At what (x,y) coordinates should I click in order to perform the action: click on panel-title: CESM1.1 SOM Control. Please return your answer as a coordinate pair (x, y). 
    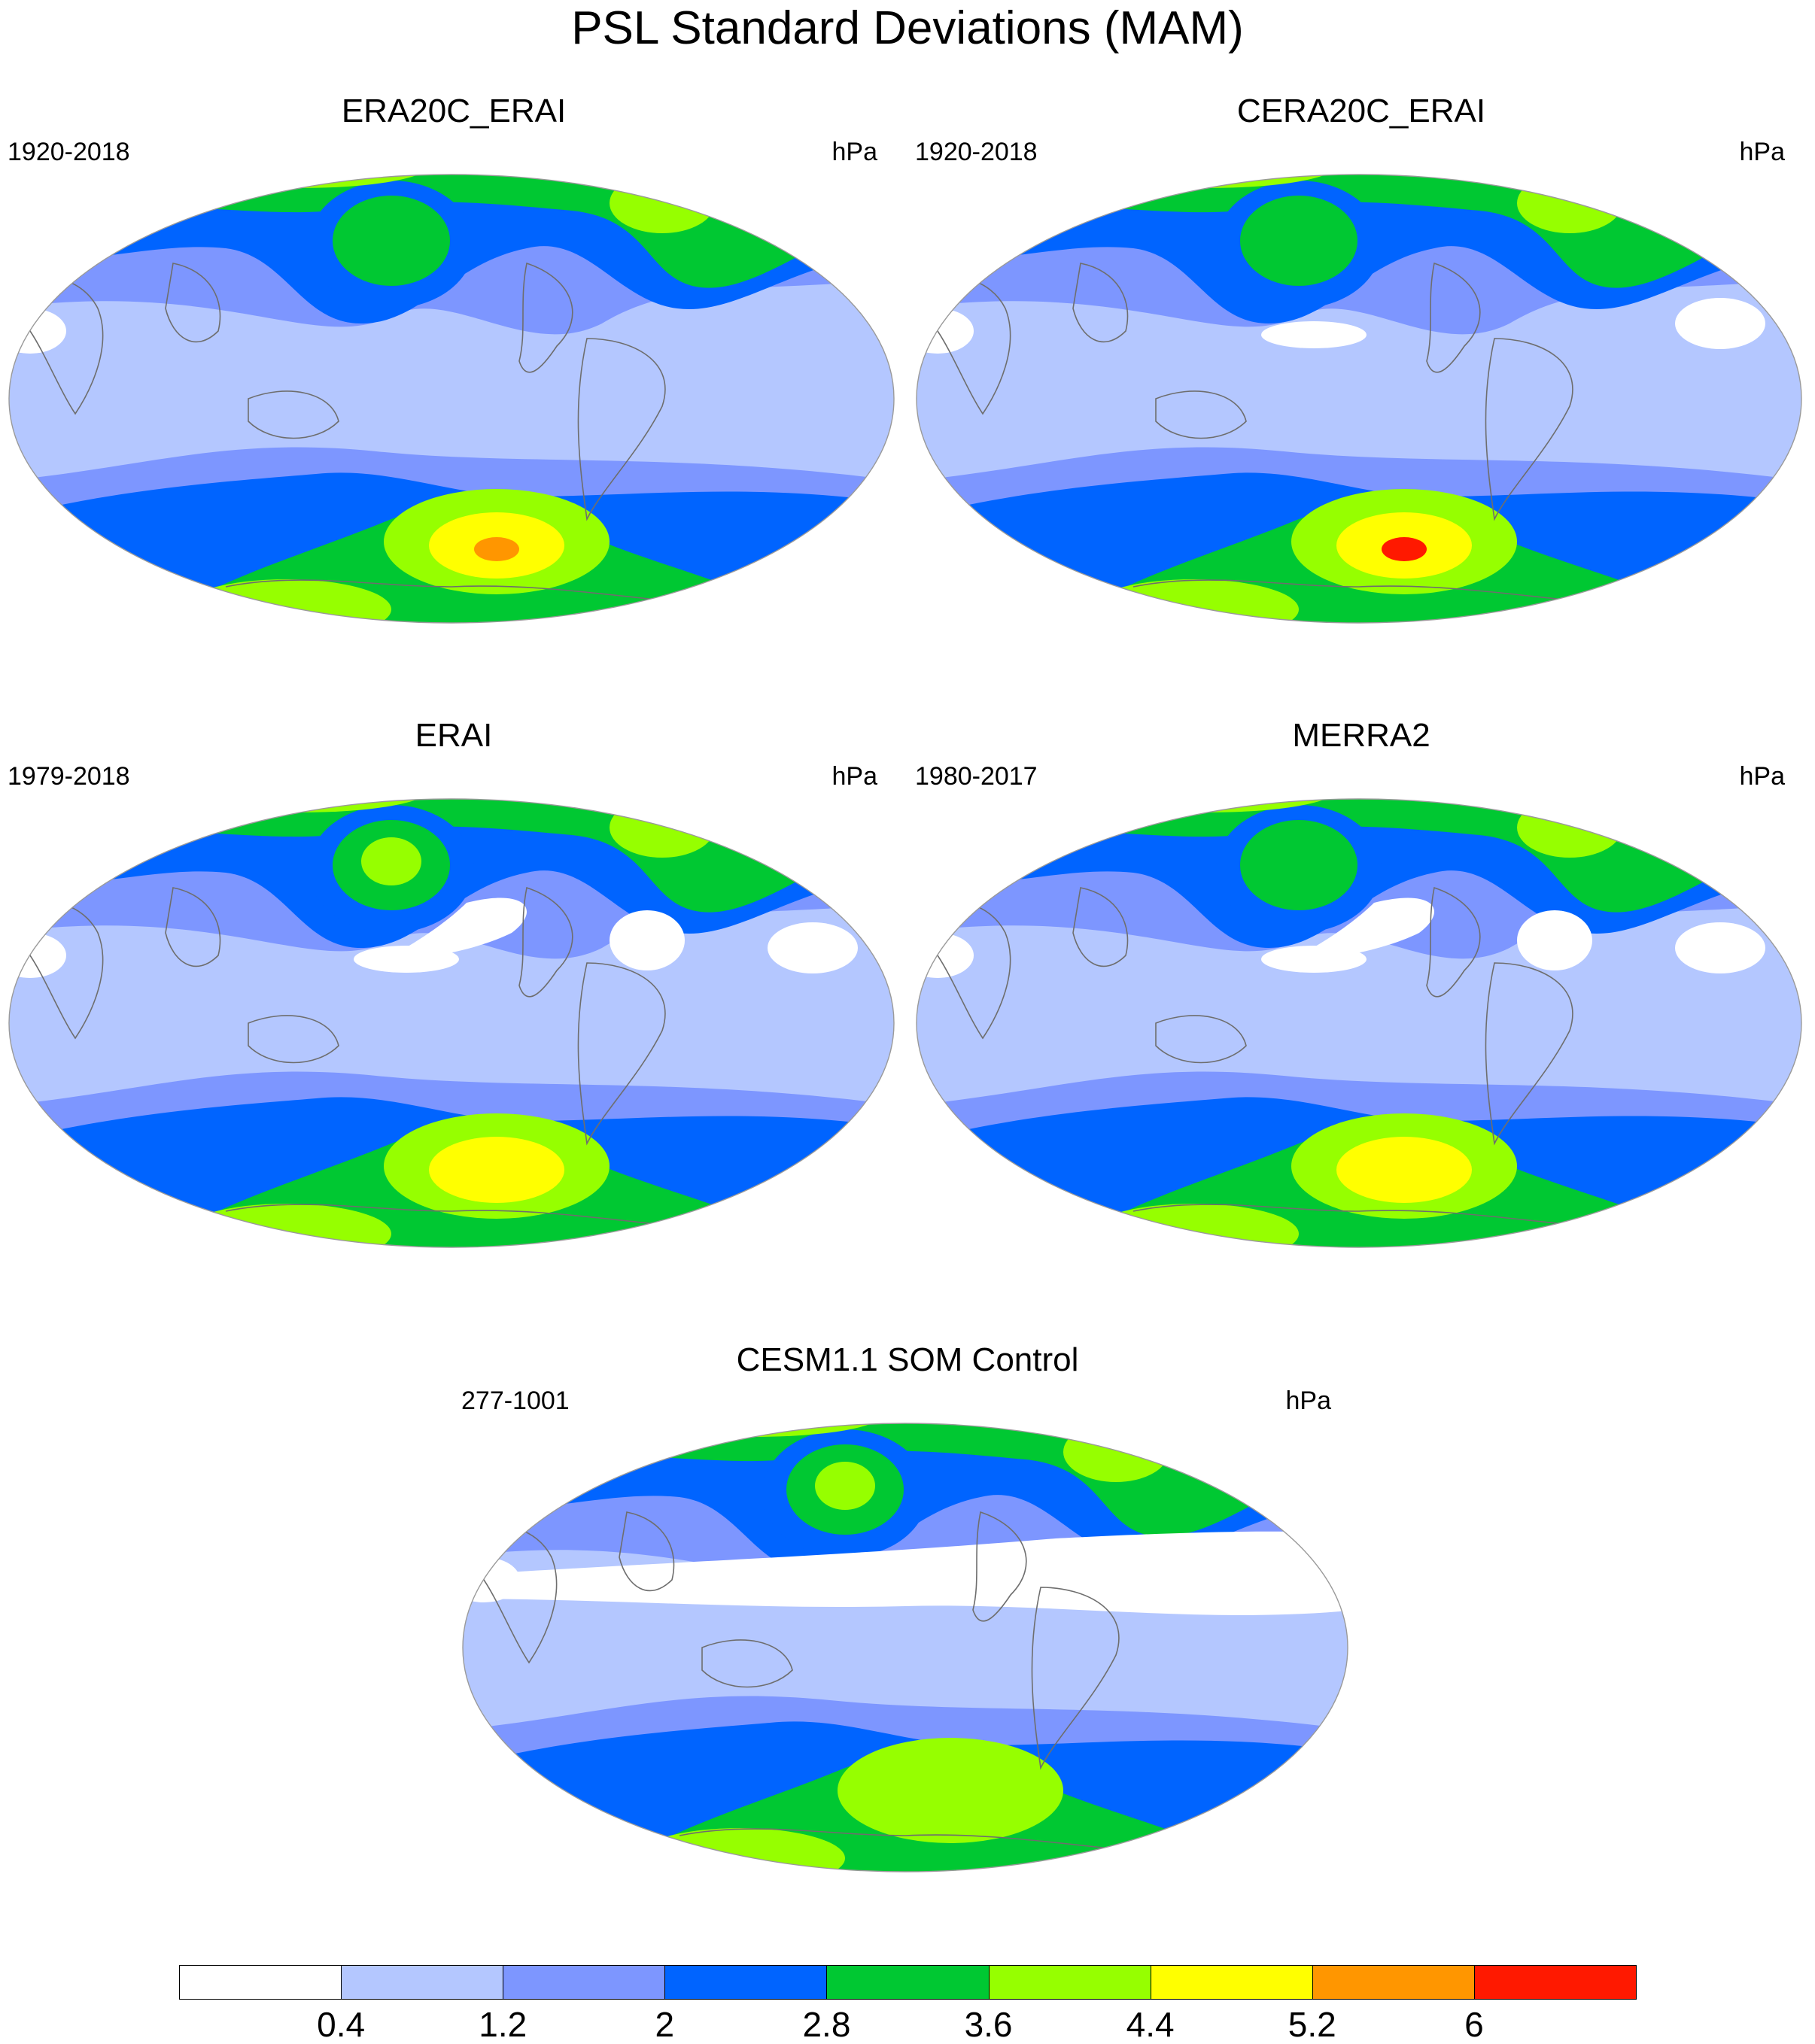
    Looking at the image, I should click on (907, 1359).